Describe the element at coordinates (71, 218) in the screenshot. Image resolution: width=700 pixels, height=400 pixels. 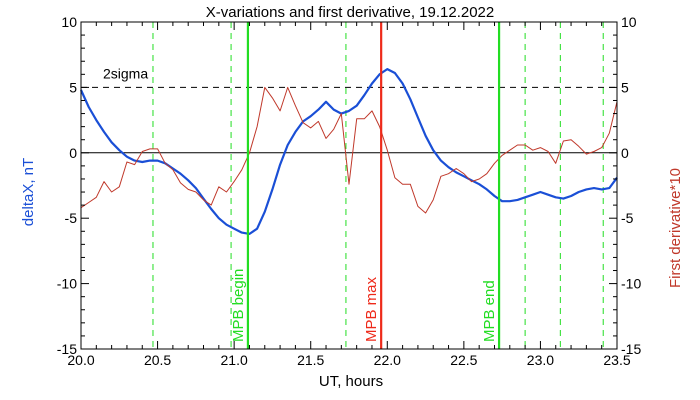
I see `y-left-tick-label-2: -5` at that location.